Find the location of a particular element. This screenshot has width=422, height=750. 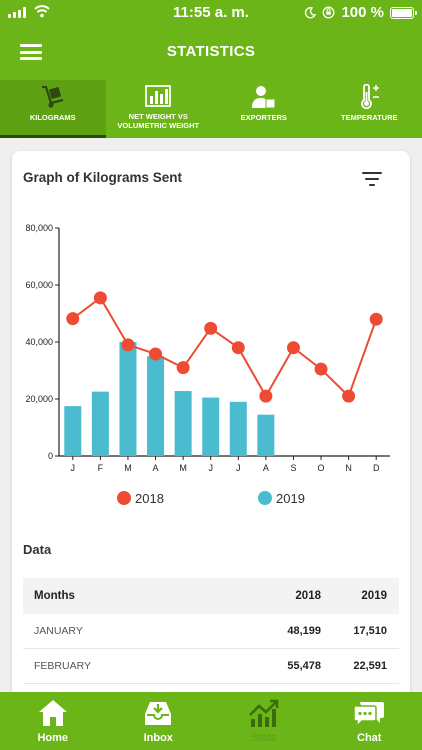

signal-icon is located at coordinates (18, 12).